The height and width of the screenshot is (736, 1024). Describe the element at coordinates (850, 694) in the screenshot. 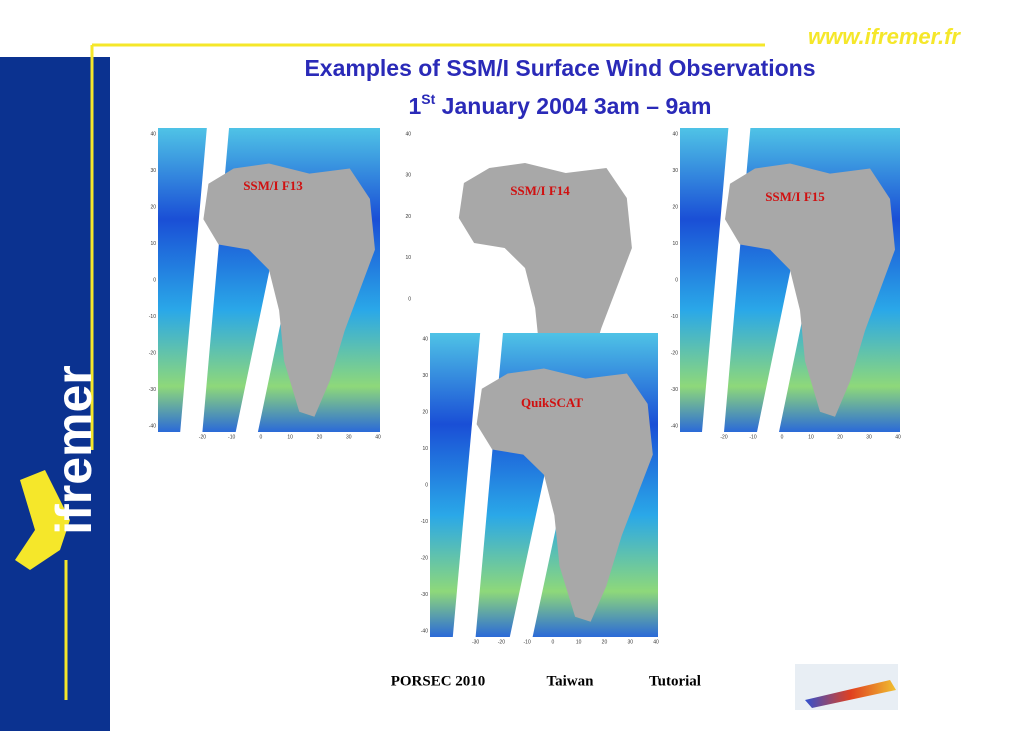

I see `footer-image-swath` at that location.